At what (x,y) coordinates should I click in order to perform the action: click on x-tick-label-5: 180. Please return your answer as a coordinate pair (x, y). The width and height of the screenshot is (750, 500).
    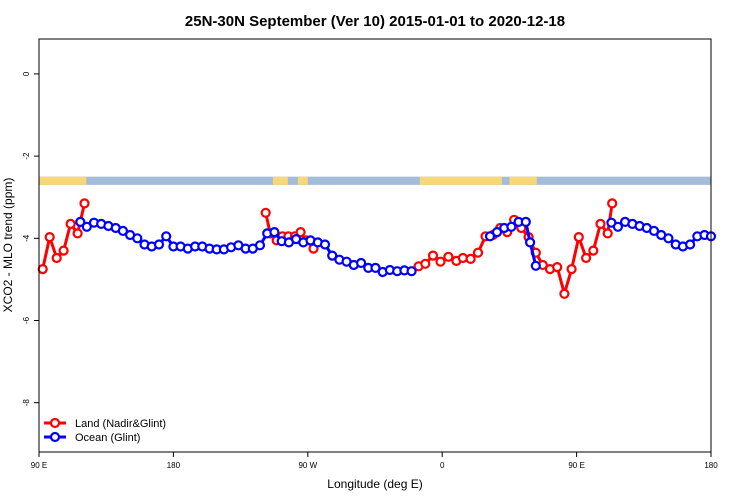
    Looking at the image, I should click on (711, 465).